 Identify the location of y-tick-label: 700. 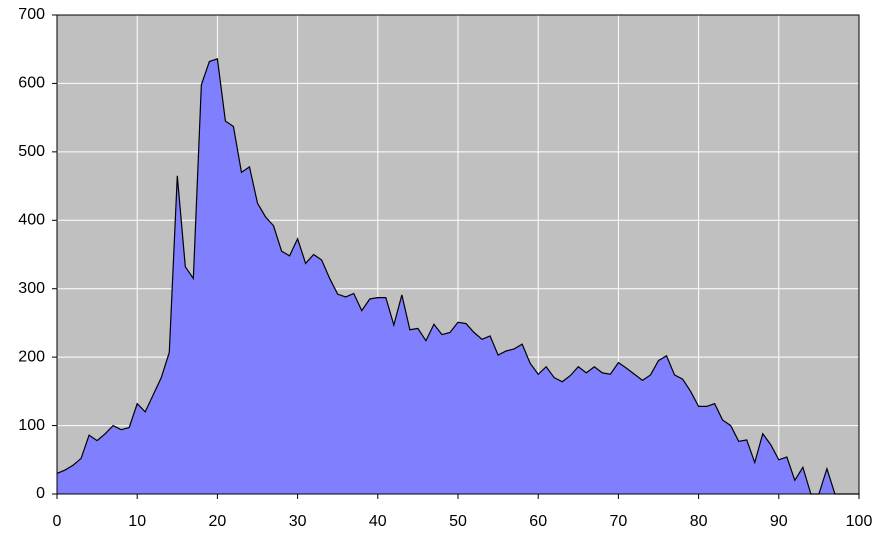
(31, 14).